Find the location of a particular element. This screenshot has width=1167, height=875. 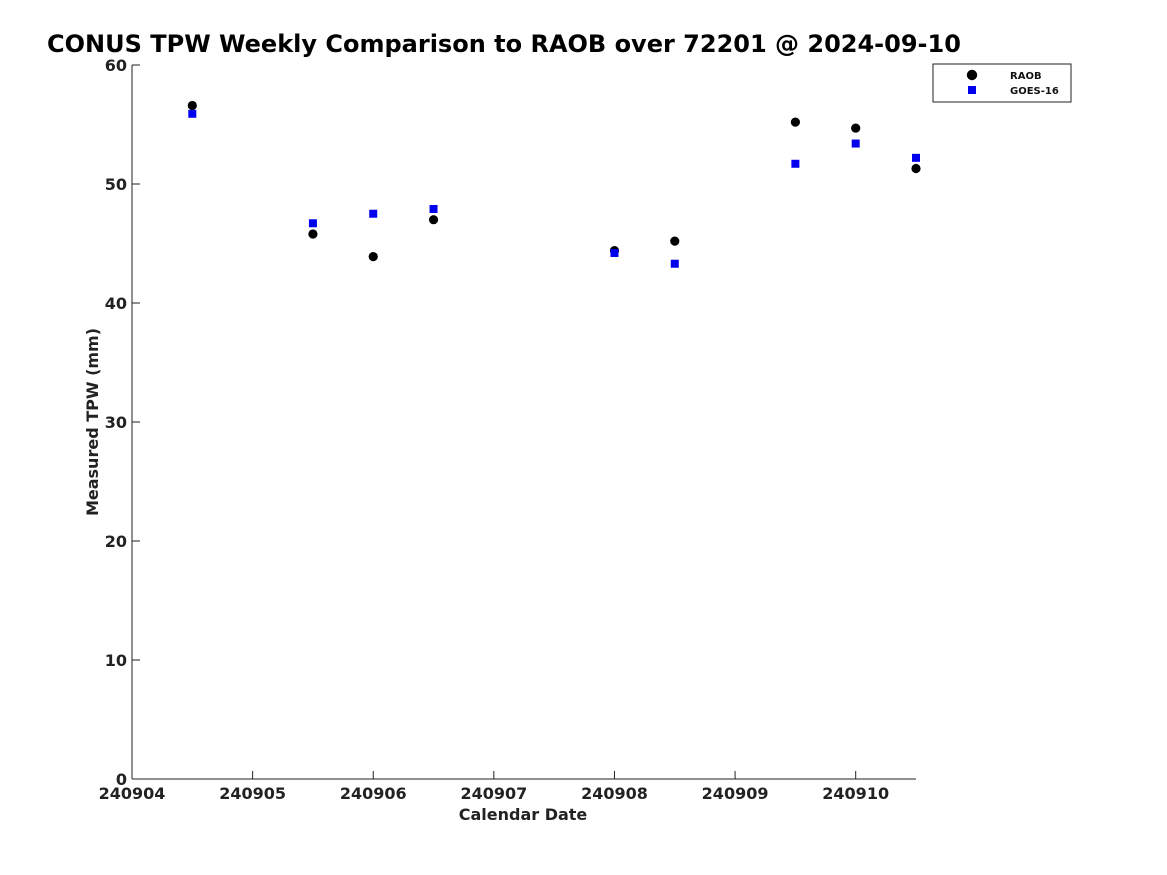

y-tick-label: 30 is located at coordinates (116, 422).